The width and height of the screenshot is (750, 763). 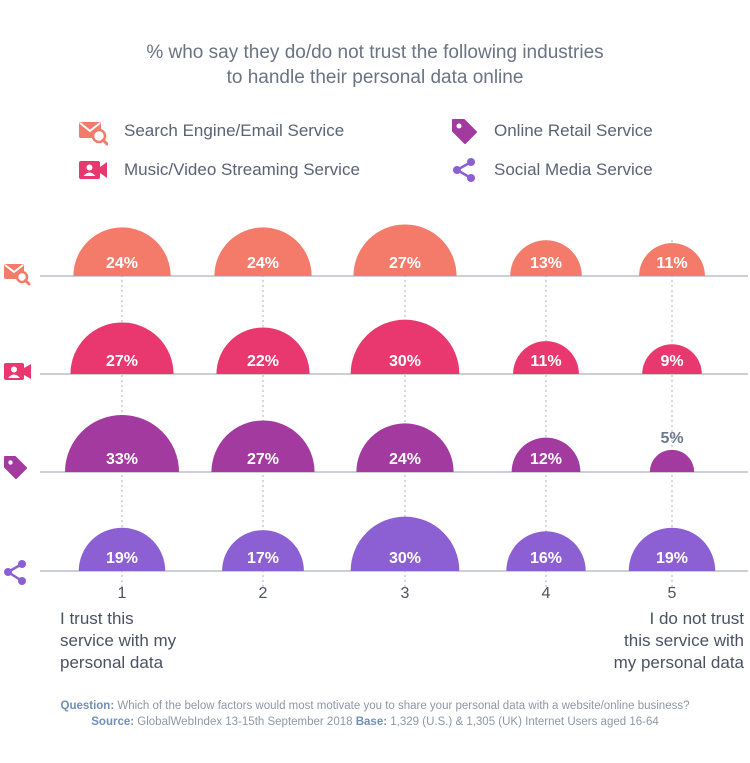 I want to click on scale-label-high-line-1: I do not trust, so click(x=697, y=618).